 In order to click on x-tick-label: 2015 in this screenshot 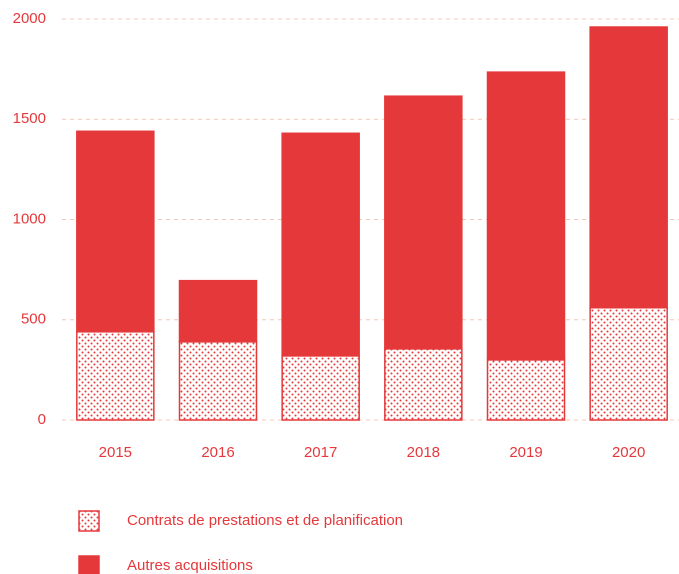, I will do `click(115, 452)`.